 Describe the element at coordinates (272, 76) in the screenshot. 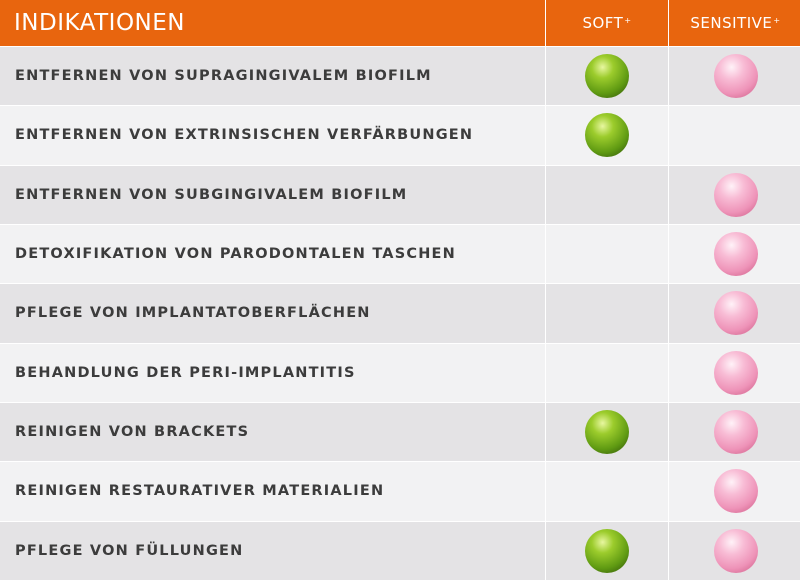

I see `row-label: ENTFERNEN VON SUPRAGINGIVALEM BIOFILM` at that location.